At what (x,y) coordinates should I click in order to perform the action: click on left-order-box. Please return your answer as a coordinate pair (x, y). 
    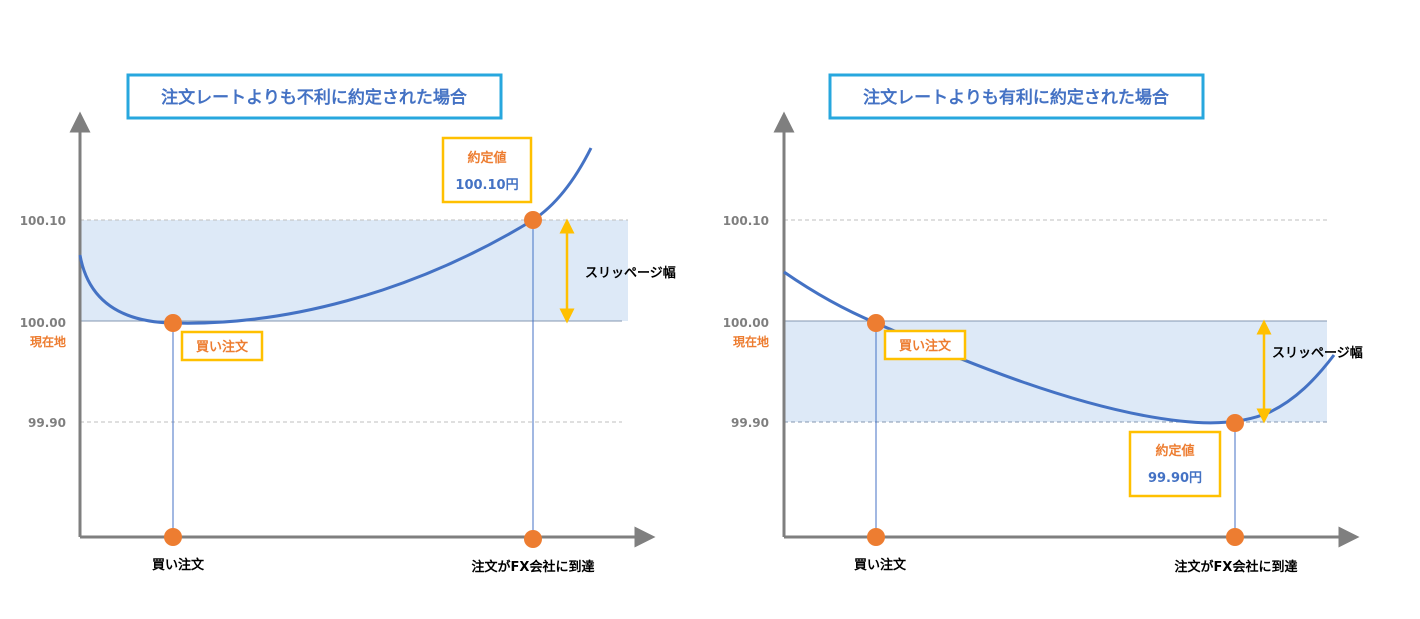
    Looking at the image, I should click on (222, 346).